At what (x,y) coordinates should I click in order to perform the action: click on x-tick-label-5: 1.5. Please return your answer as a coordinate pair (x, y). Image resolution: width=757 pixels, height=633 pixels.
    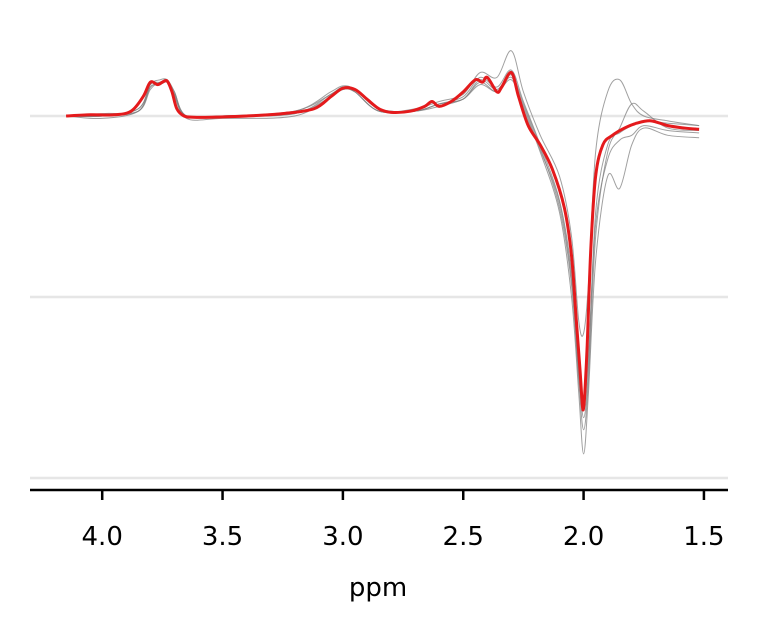
    Looking at the image, I should click on (703, 537).